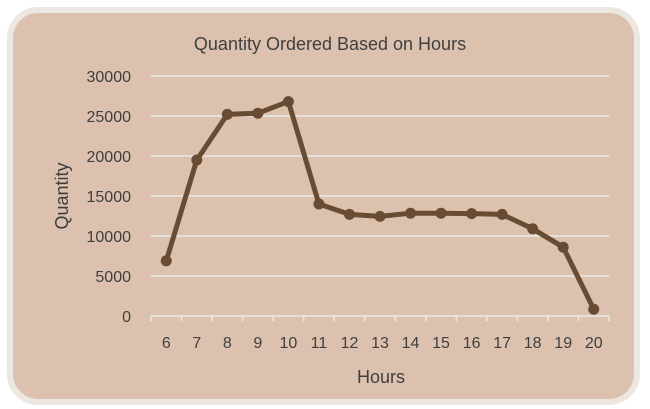  Describe the element at coordinates (257, 343) in the screenshot. I see `x-tick-label: 9` at that location.